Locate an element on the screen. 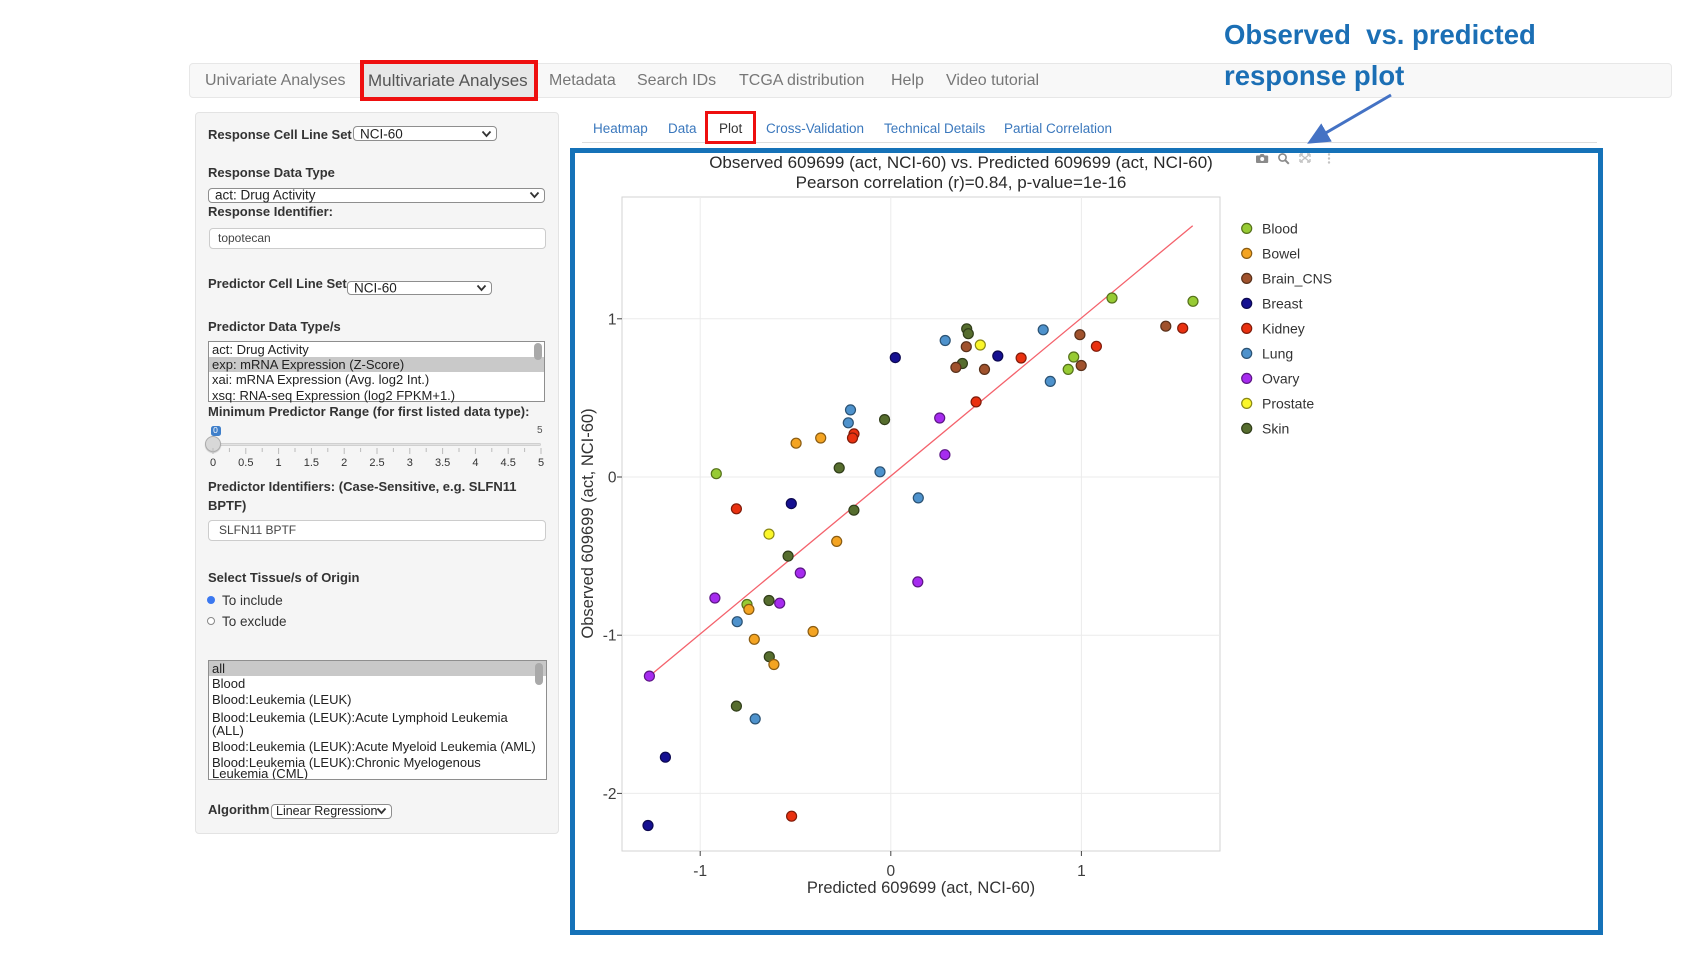 The image size is (1700, 956). svg-text: Prostate is located at coordinates (1288, 403).